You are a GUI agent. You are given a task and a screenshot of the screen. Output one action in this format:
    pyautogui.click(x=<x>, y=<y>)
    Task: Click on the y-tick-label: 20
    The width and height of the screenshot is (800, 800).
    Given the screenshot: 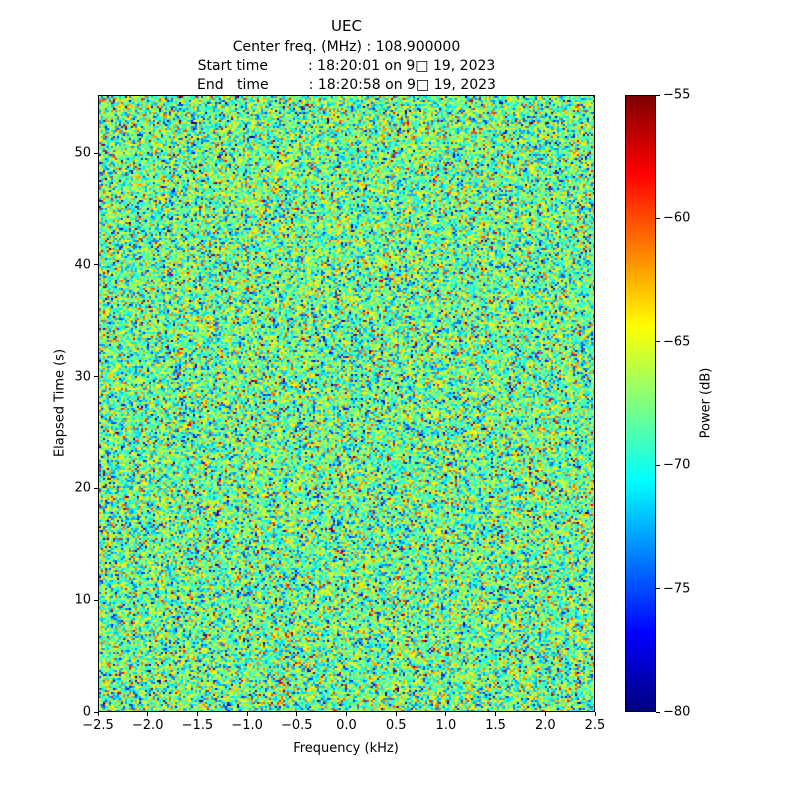 What is the action you would take?
    pyautogui.click(x=82, y=488)
    